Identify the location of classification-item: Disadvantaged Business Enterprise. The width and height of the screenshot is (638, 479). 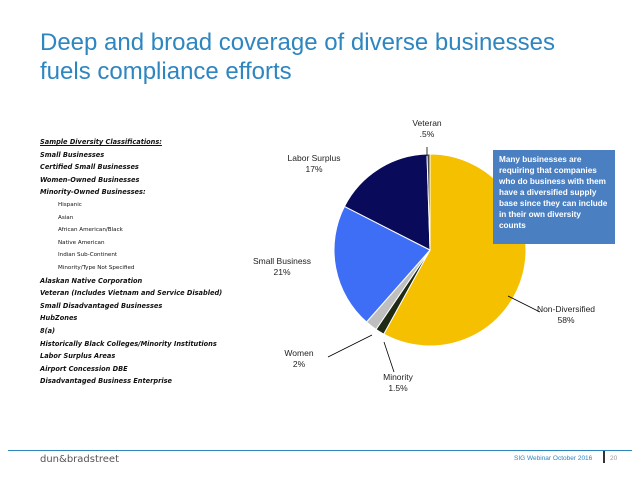
(106, 381).